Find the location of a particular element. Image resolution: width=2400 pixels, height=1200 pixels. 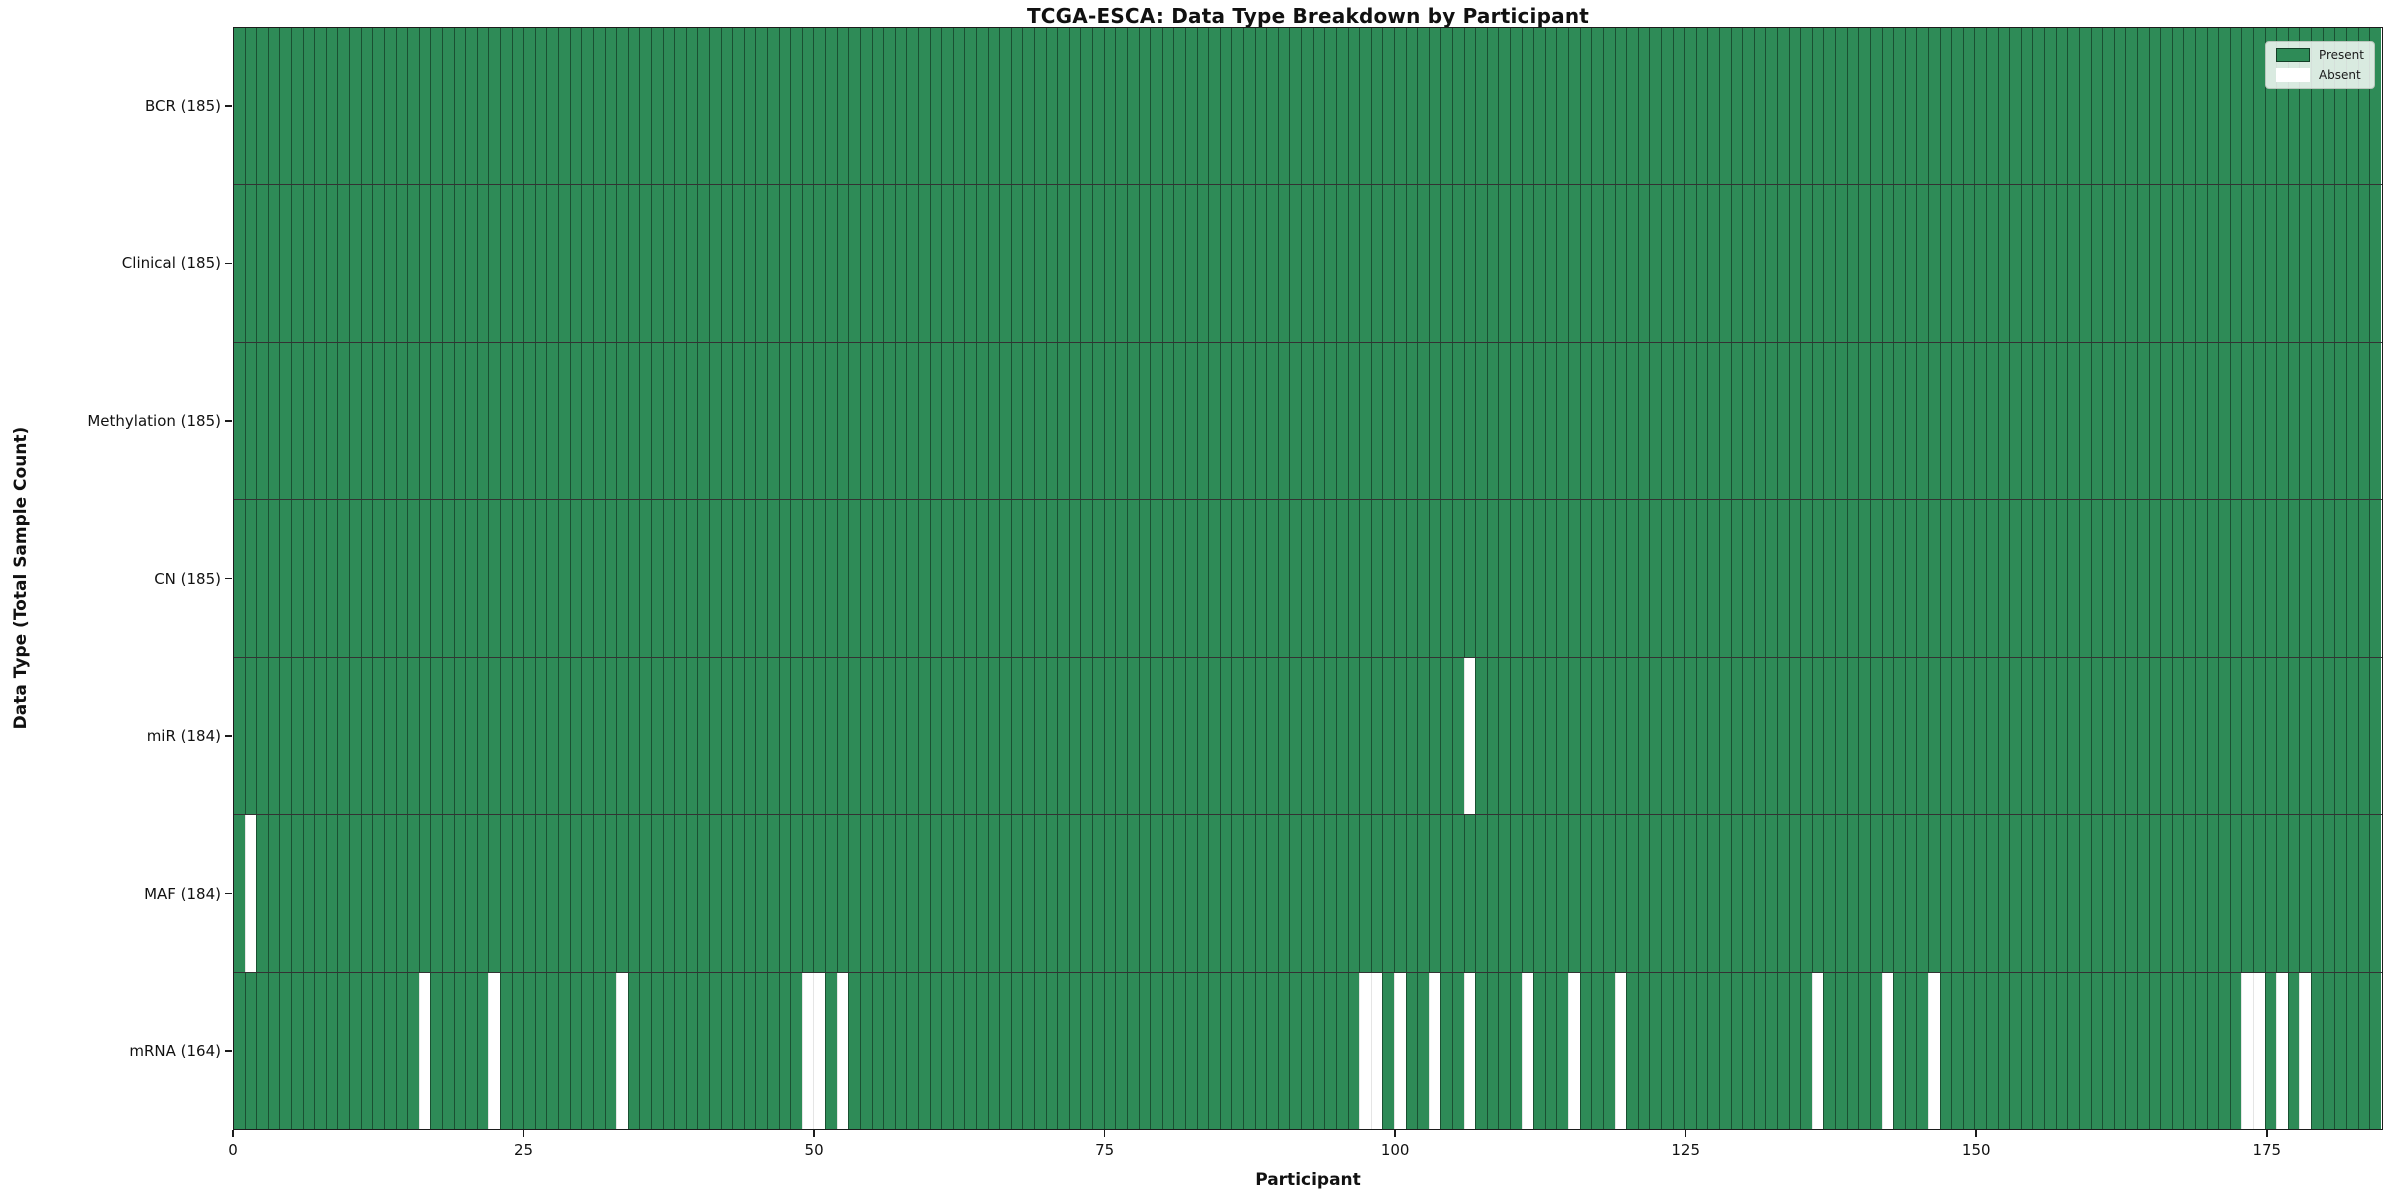

y-tick-label-mRNA: mRNA (164) is located at coordinates (175, 1051).